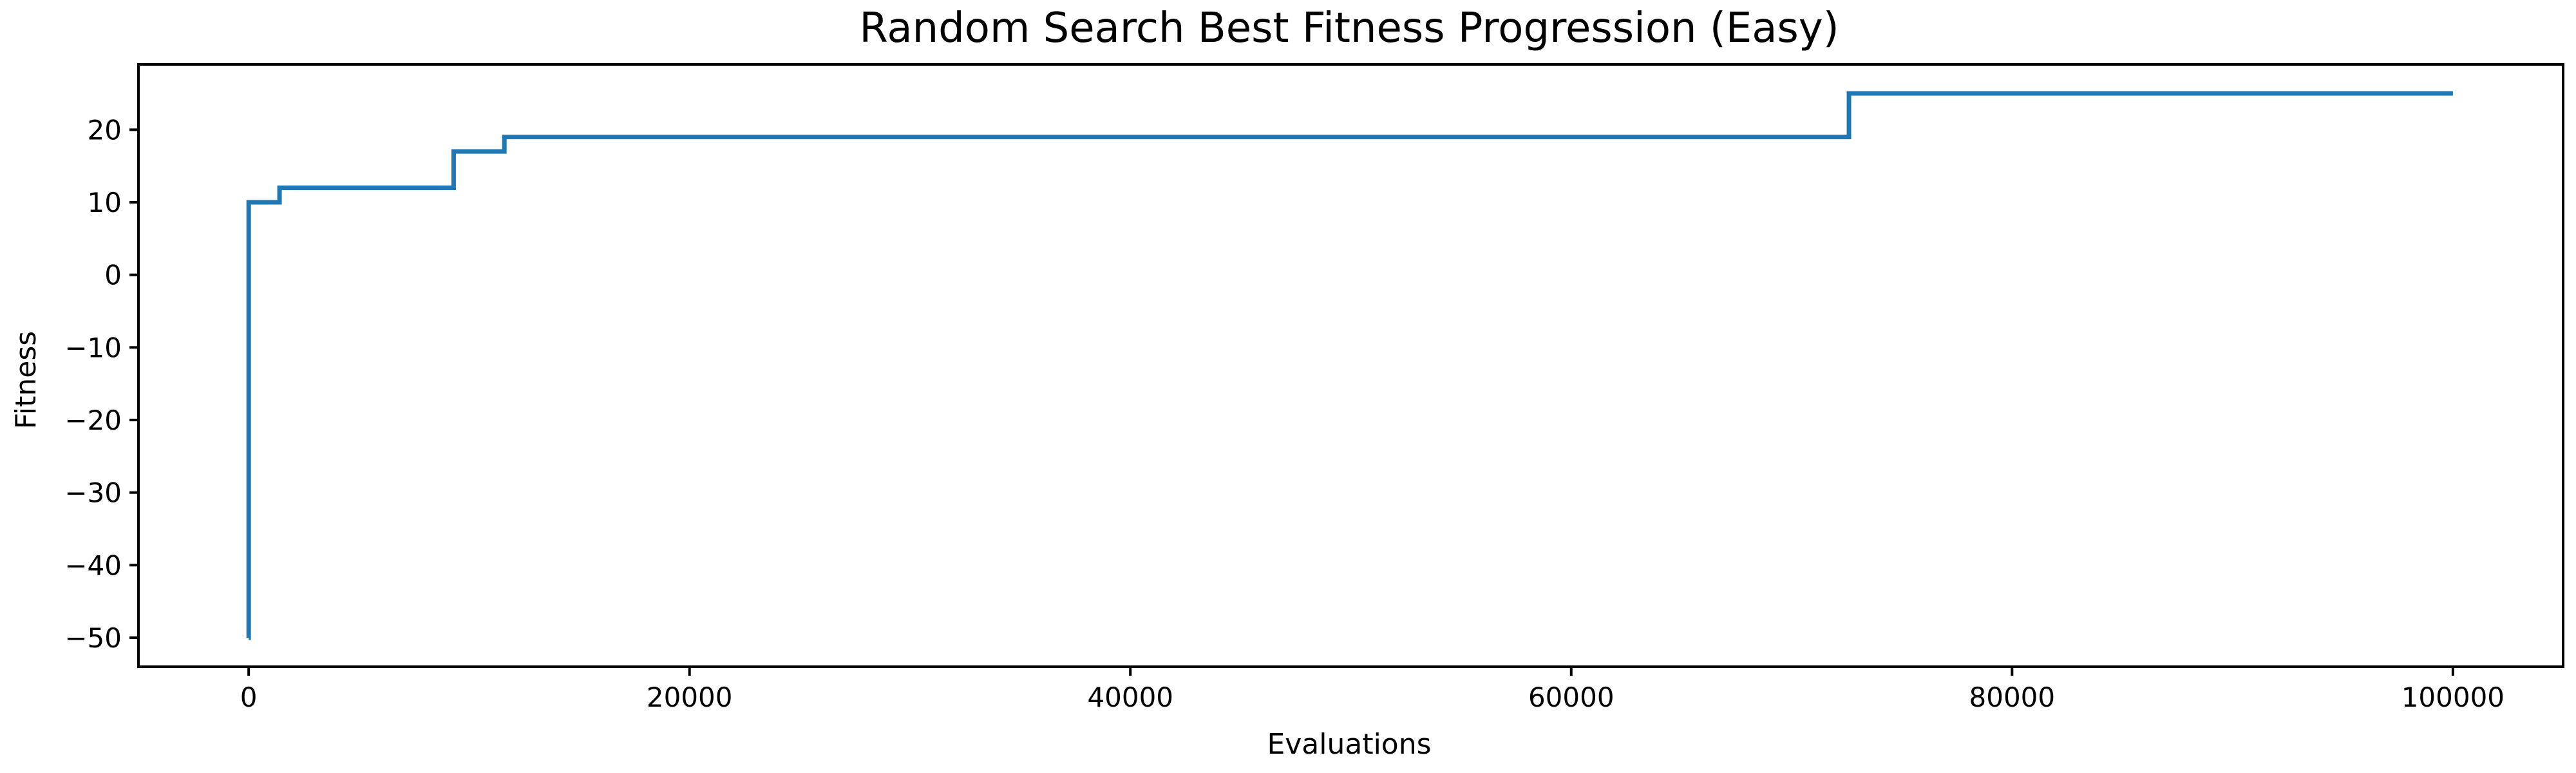  What do you see at coordinates (1572, 697) in the screenshot?
I see `x-tick-label: 60000` at bounding box center [1572, 697].